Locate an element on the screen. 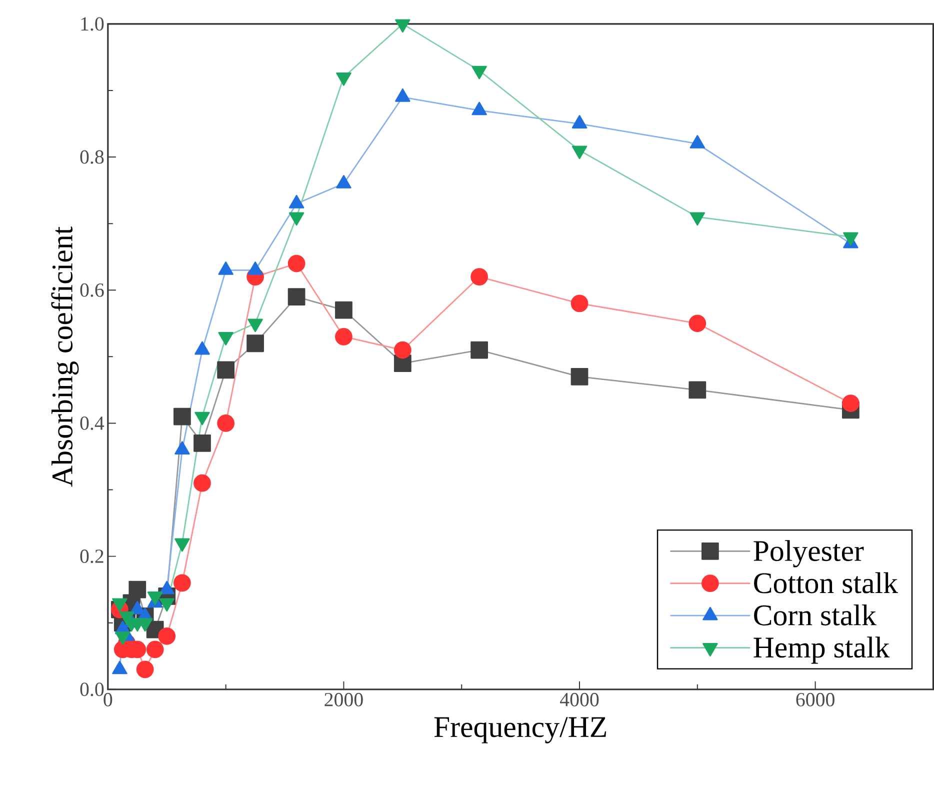 This screenshot has height=789, width=934. y-tick-label: 0.0 is located at coordinates (92, 689).